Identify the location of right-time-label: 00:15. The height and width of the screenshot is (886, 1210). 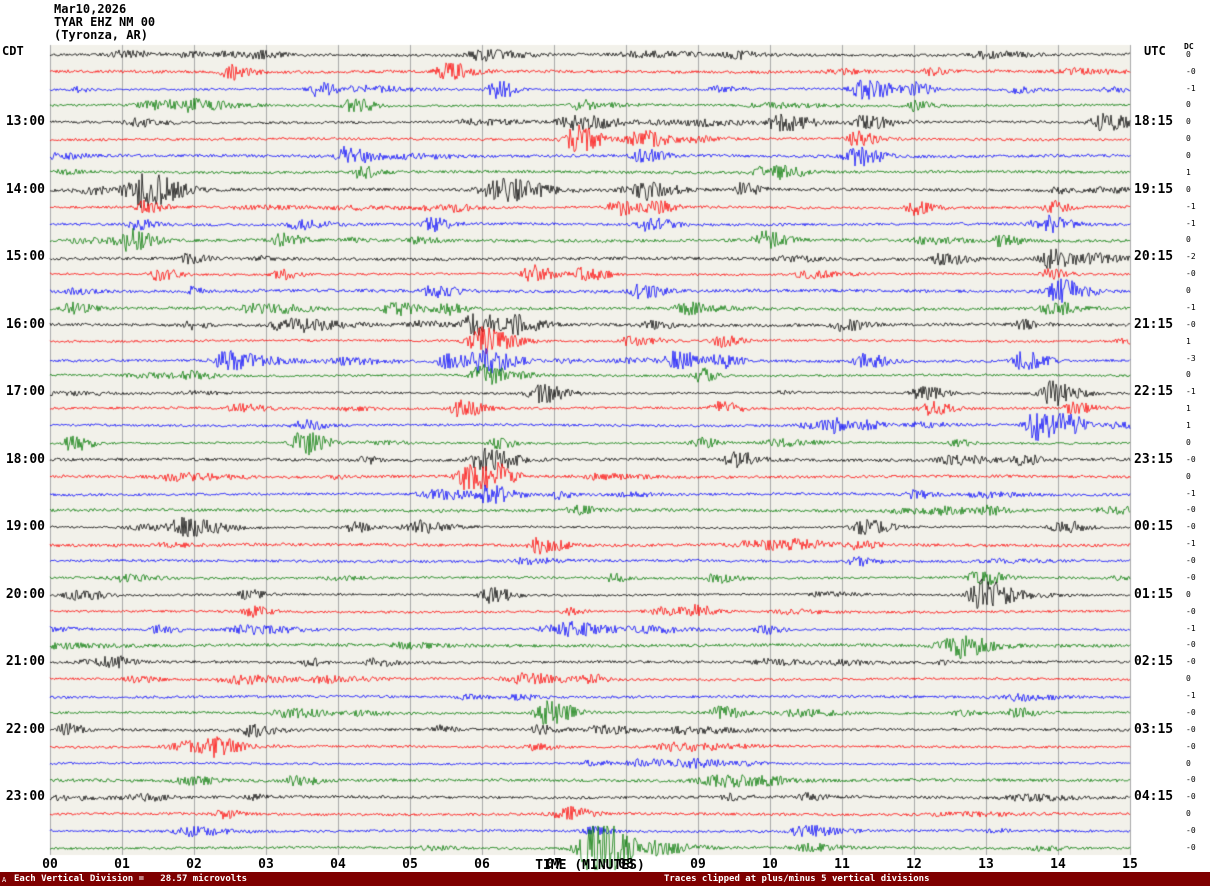
(1154, 527).